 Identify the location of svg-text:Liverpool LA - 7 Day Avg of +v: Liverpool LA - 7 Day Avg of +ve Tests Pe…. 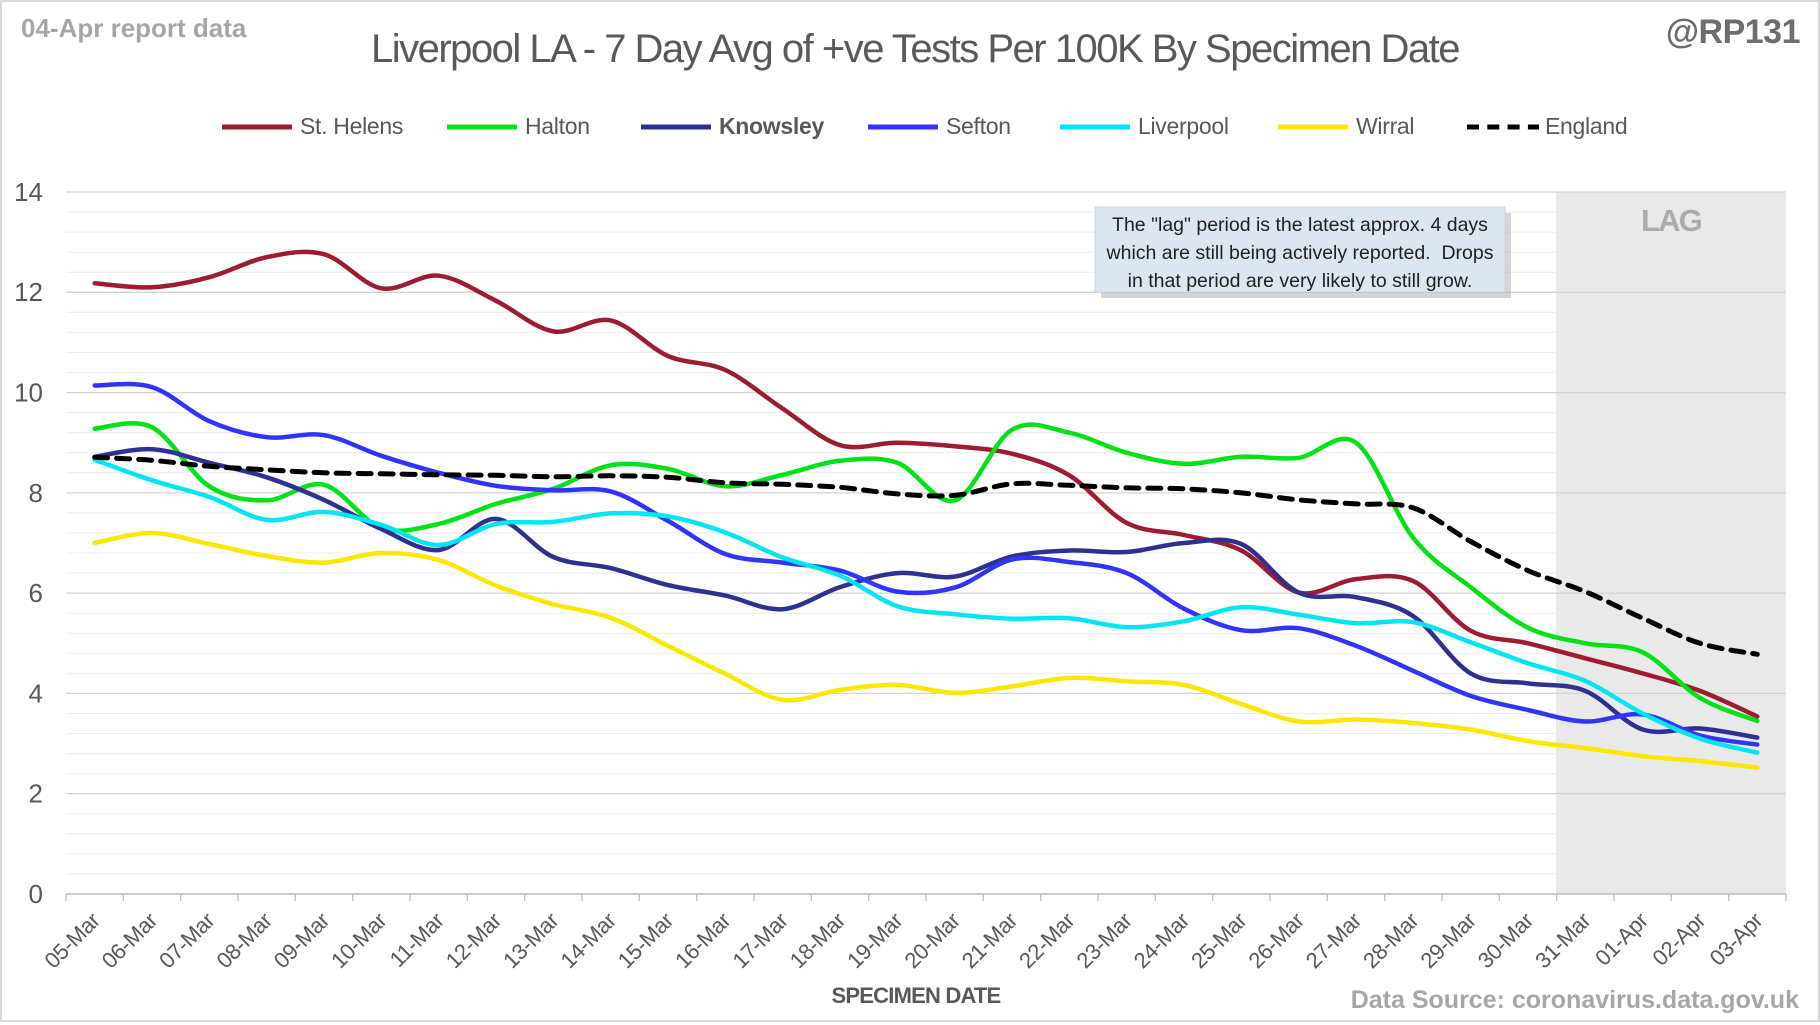
(915, 49).